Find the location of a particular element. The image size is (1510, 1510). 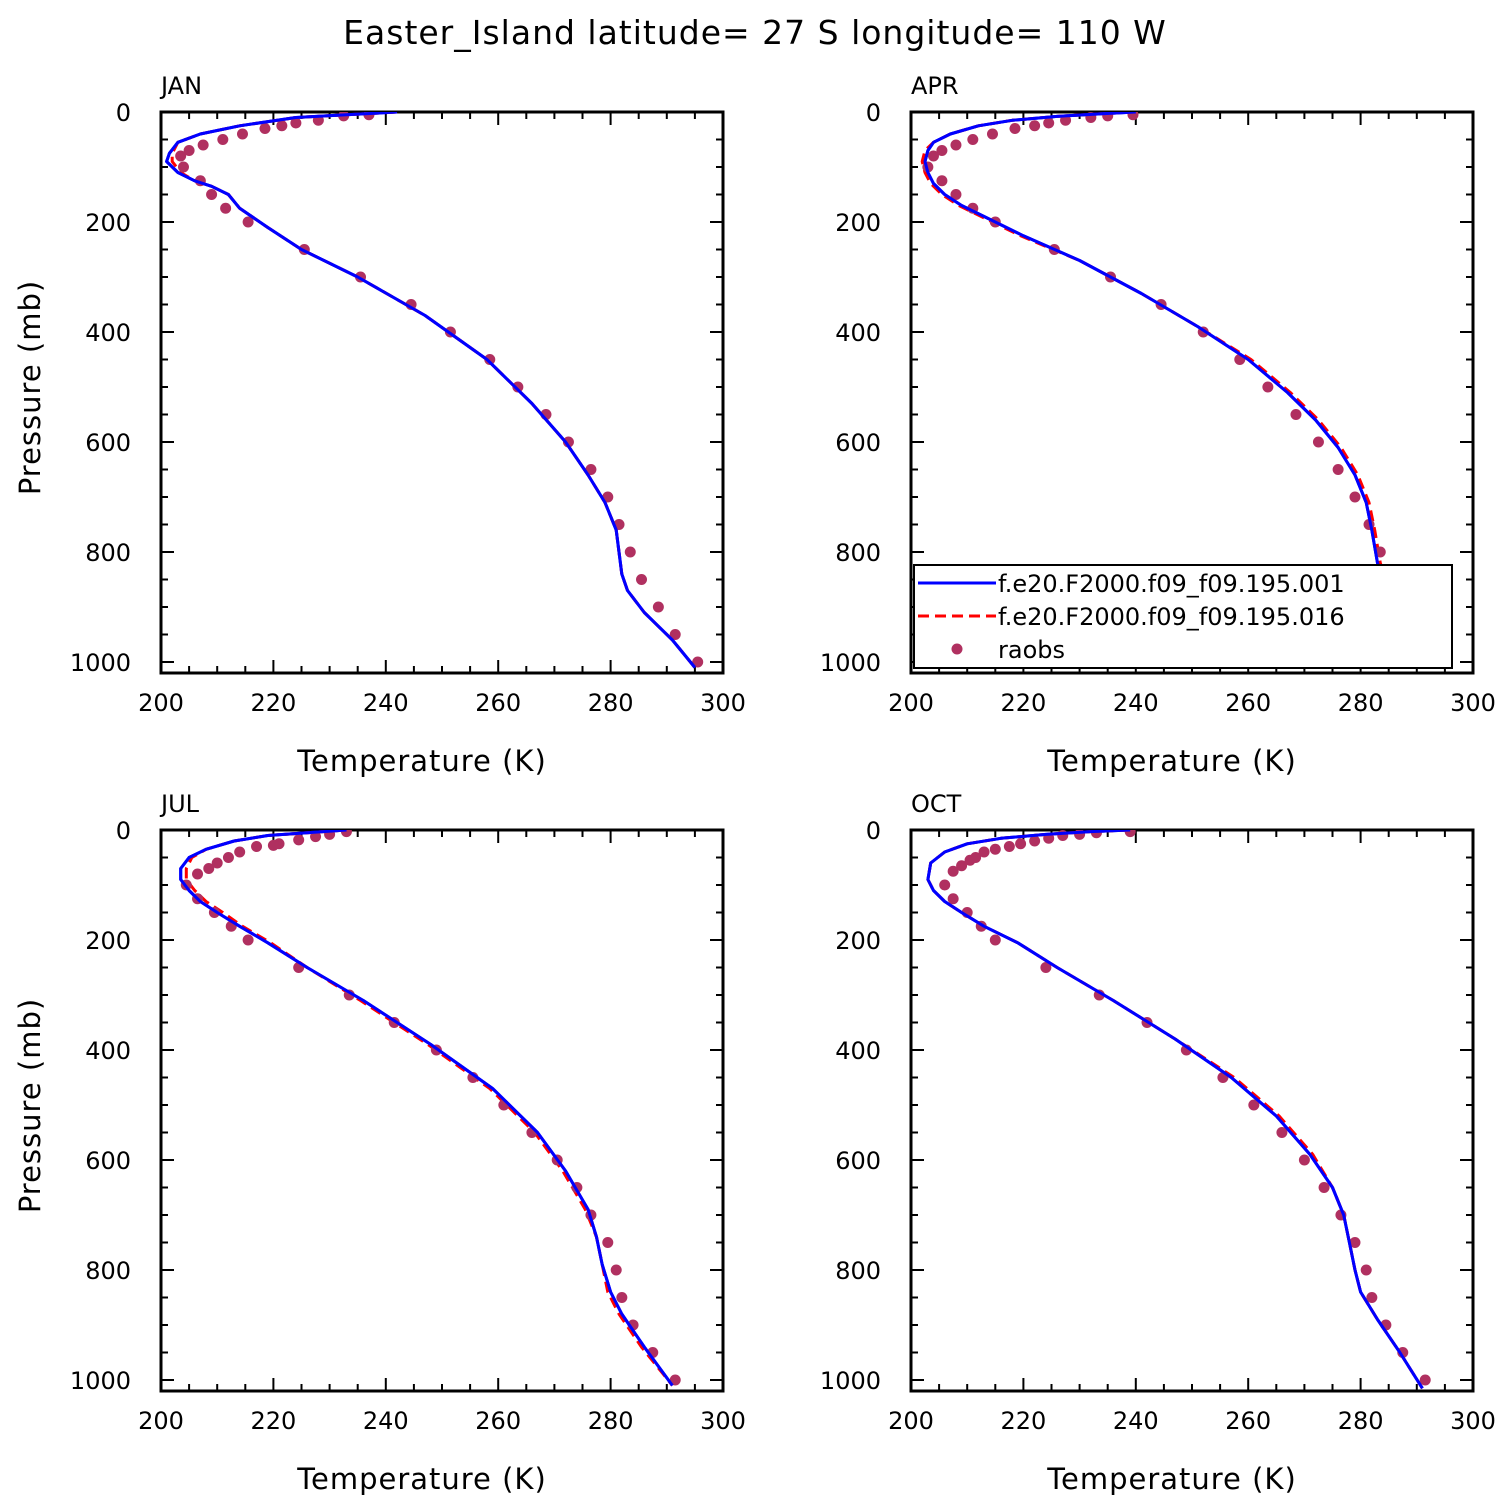

series-line-001-overlay is located at coordinates (1175, 1110).